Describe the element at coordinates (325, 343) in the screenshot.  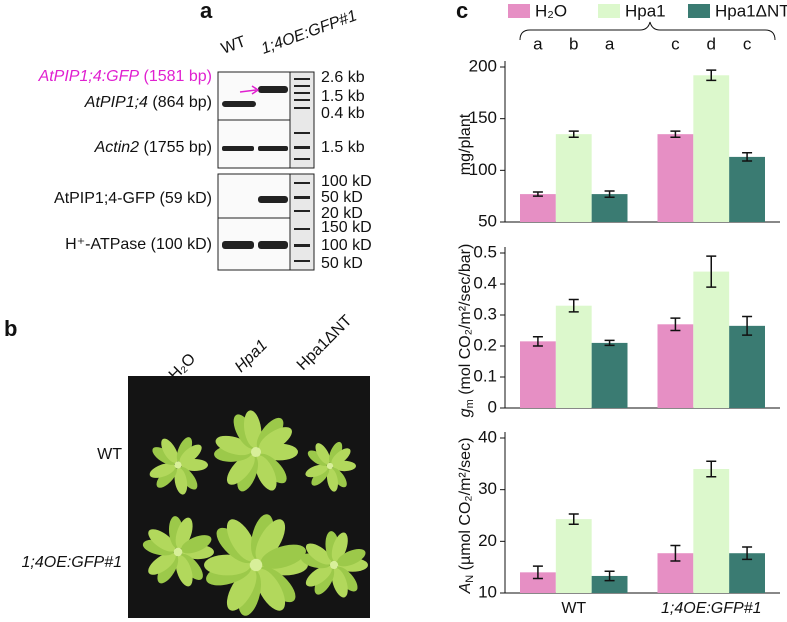
I see `treatment-label: Hpa1ΔNT` at that location.